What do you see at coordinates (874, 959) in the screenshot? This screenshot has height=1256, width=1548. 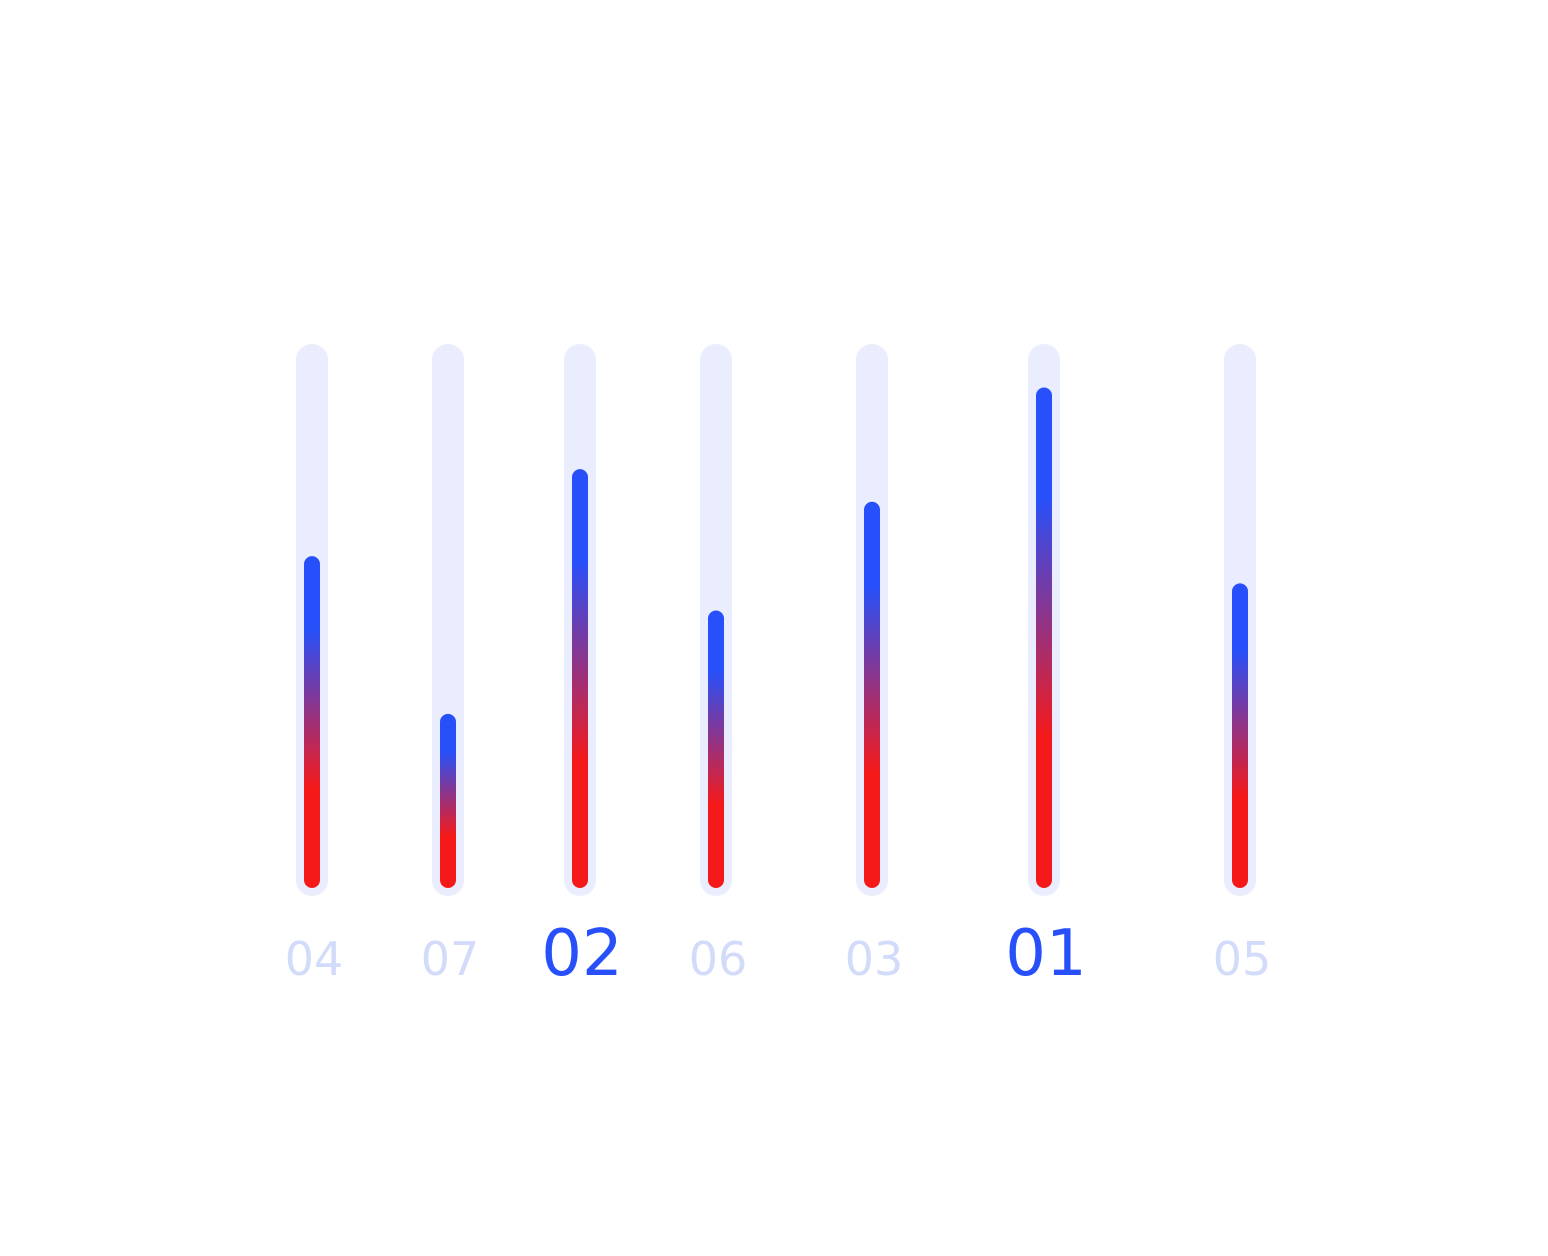 I see `category-label-03: 03` at bounding box center [874, 959].